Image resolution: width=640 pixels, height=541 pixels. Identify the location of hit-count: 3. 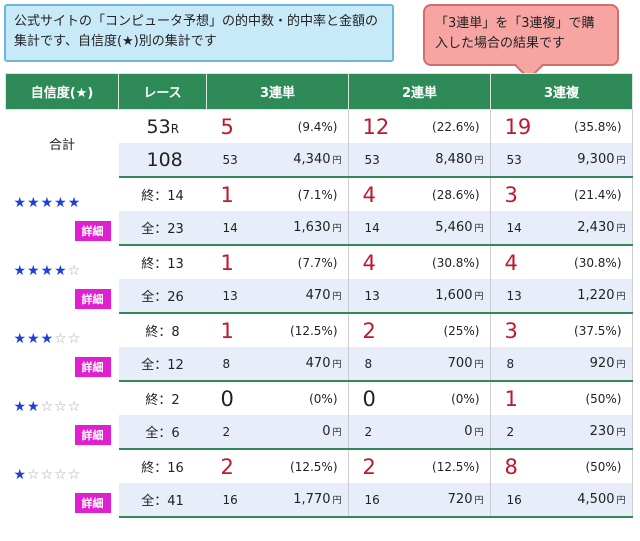
(511, 194).